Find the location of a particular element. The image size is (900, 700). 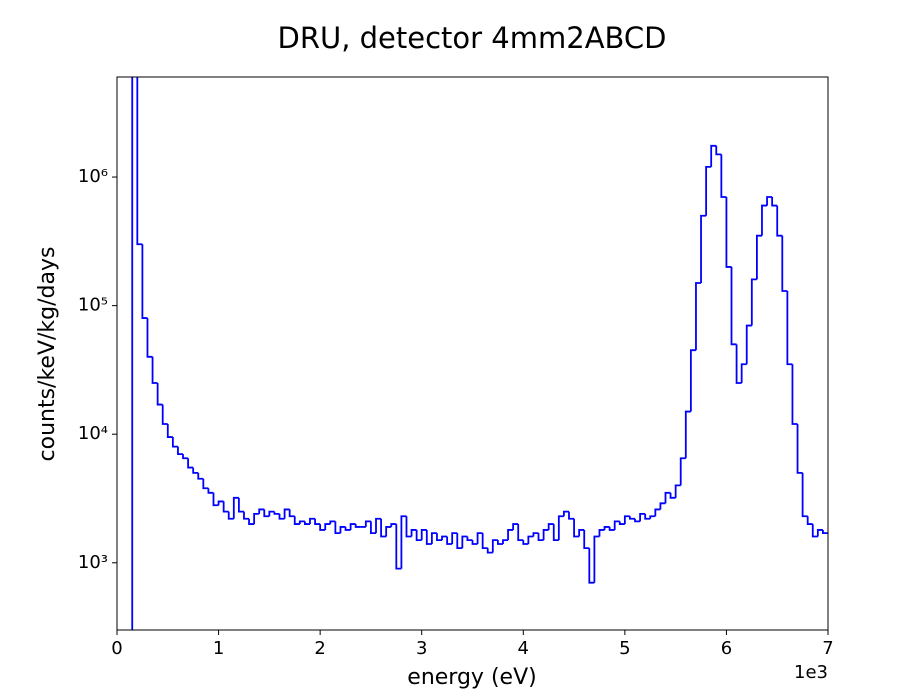

x-tick-label: 5 is located at coordinates (624, 648).